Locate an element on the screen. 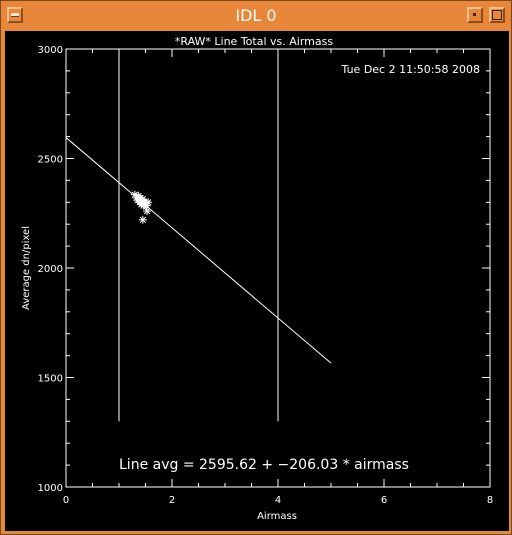  timestamp-label: Tue Dec 2 11:50:58 2008 is located at coordinates (410, 69).